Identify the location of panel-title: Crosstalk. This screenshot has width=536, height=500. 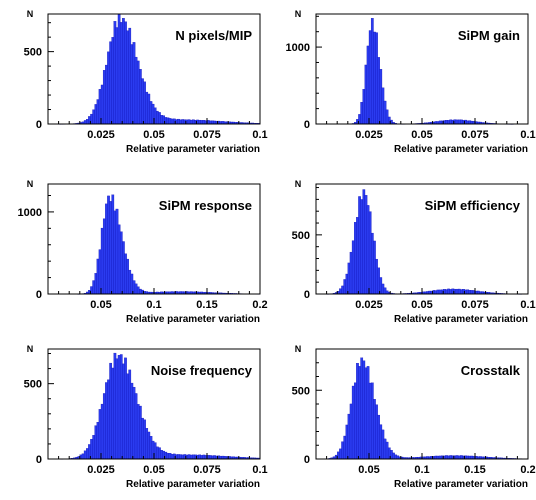
(491, 370).